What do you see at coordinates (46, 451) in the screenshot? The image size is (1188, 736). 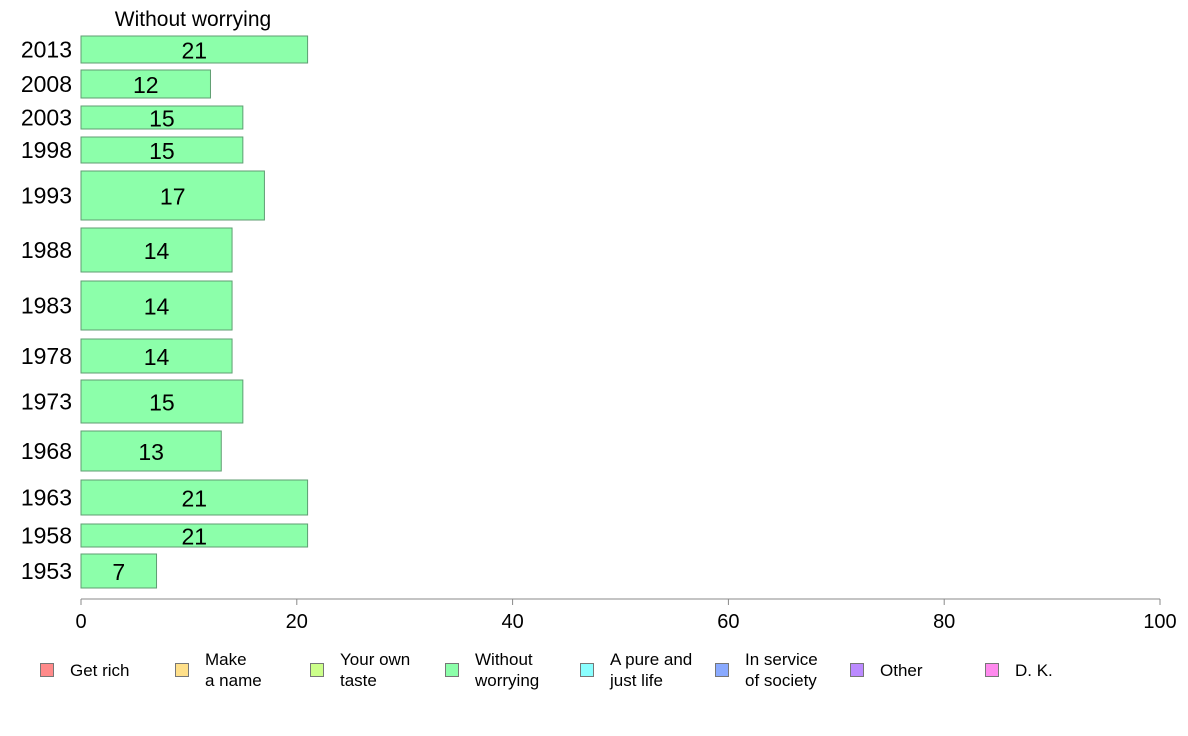 I see `y-tick-label: 1968` at bounding box center [46, 451].